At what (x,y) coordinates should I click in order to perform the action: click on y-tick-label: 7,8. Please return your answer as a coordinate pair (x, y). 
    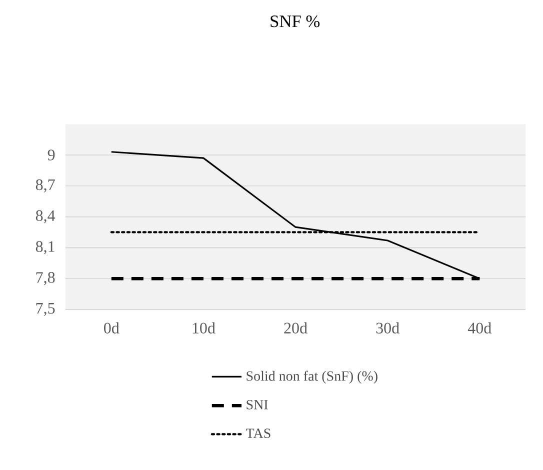
    Looking at the image, I should click on (45, 279).